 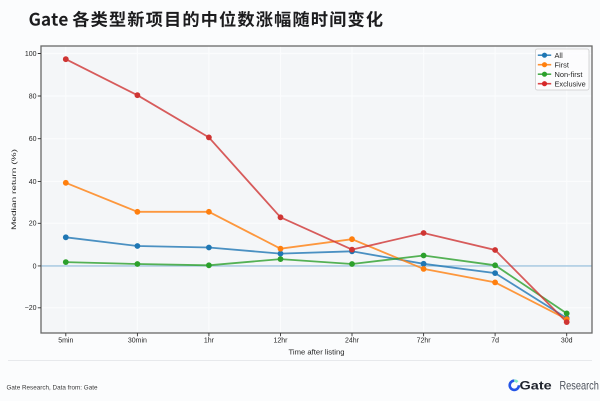 What do you see at coordinates (33, 96) in the screenshot?
I see `svg-text: 80` at bounding box center [33, 96].